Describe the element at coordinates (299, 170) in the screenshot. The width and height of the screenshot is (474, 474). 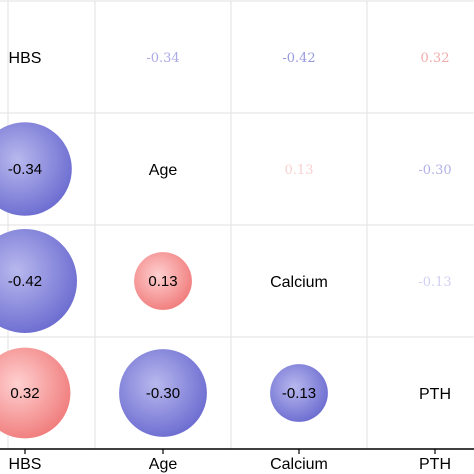
I see `corr-value-1-2: 0.13` at that location.